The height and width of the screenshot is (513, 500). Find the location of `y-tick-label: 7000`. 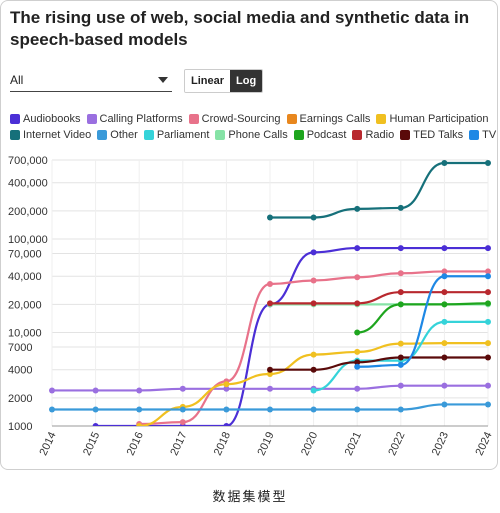

y-tick-label: 7000 is located at coordinates (20, 348).